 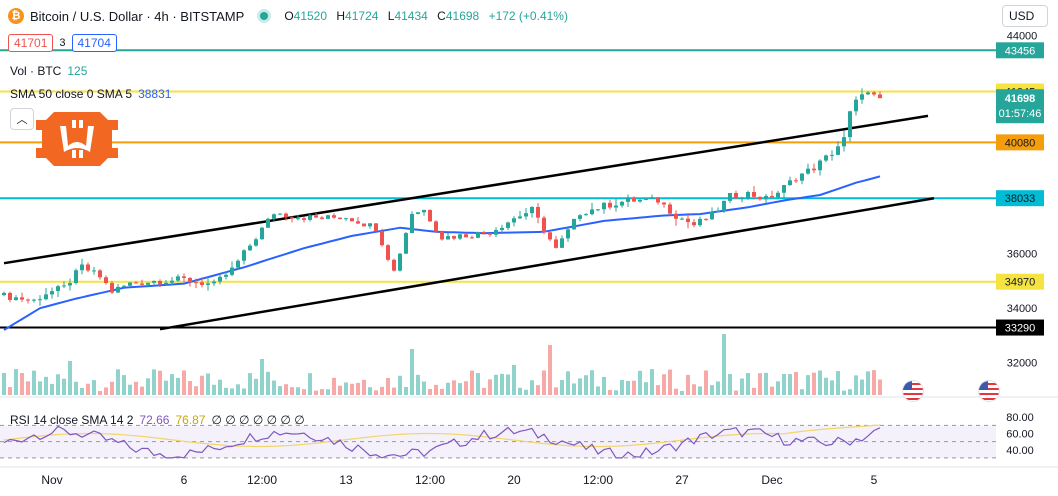 I want to click on collapse-legend-button: ︿, so click(x=22, y=119).